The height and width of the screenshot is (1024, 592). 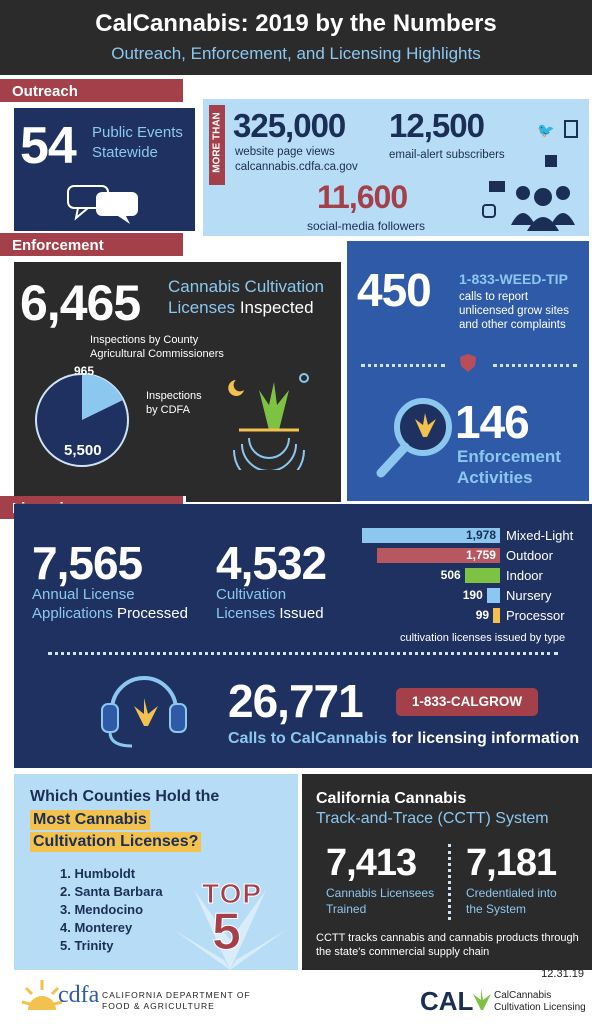 What do you see at coordinates (493, 595) in the screenshot?
I see `bar-nursery` at bounding box center [493, 595].